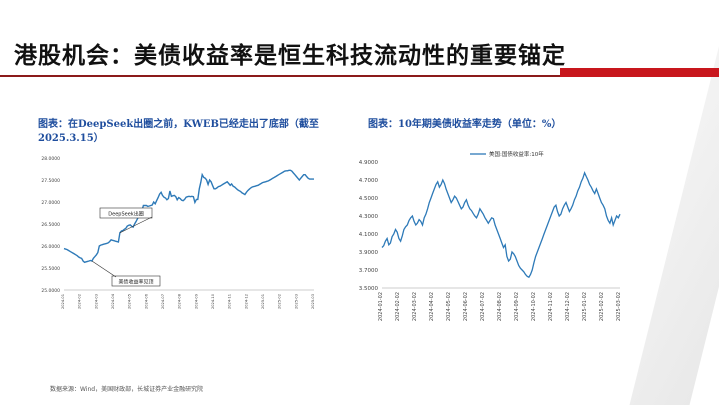  I want to click on chart1-x-tick: 2024-07, so click(163, 301).